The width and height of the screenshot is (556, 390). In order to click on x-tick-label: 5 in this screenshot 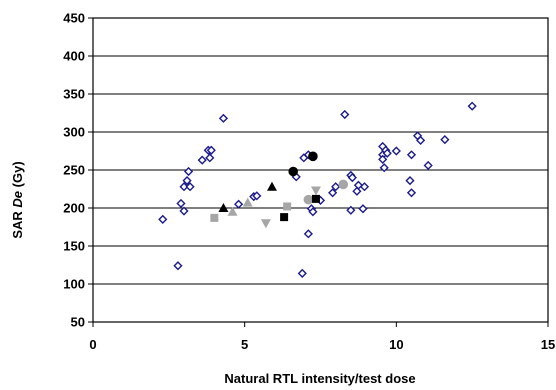, I will do `click(244, 344)`.